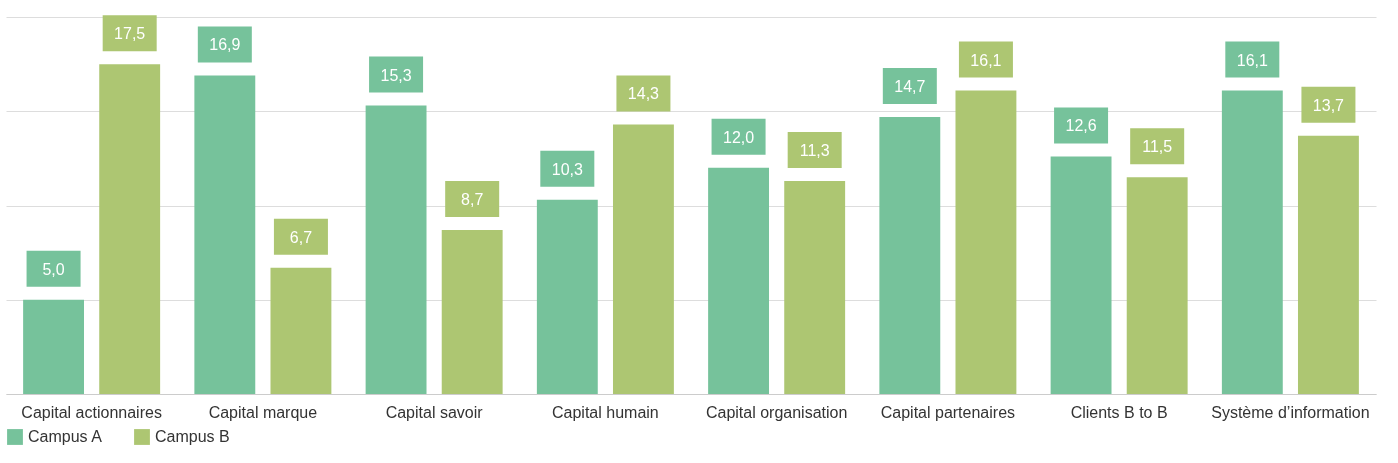  Describe the element at coordinates (567, 169) in the screenshot. I see `data-label: 10,3` at that location.